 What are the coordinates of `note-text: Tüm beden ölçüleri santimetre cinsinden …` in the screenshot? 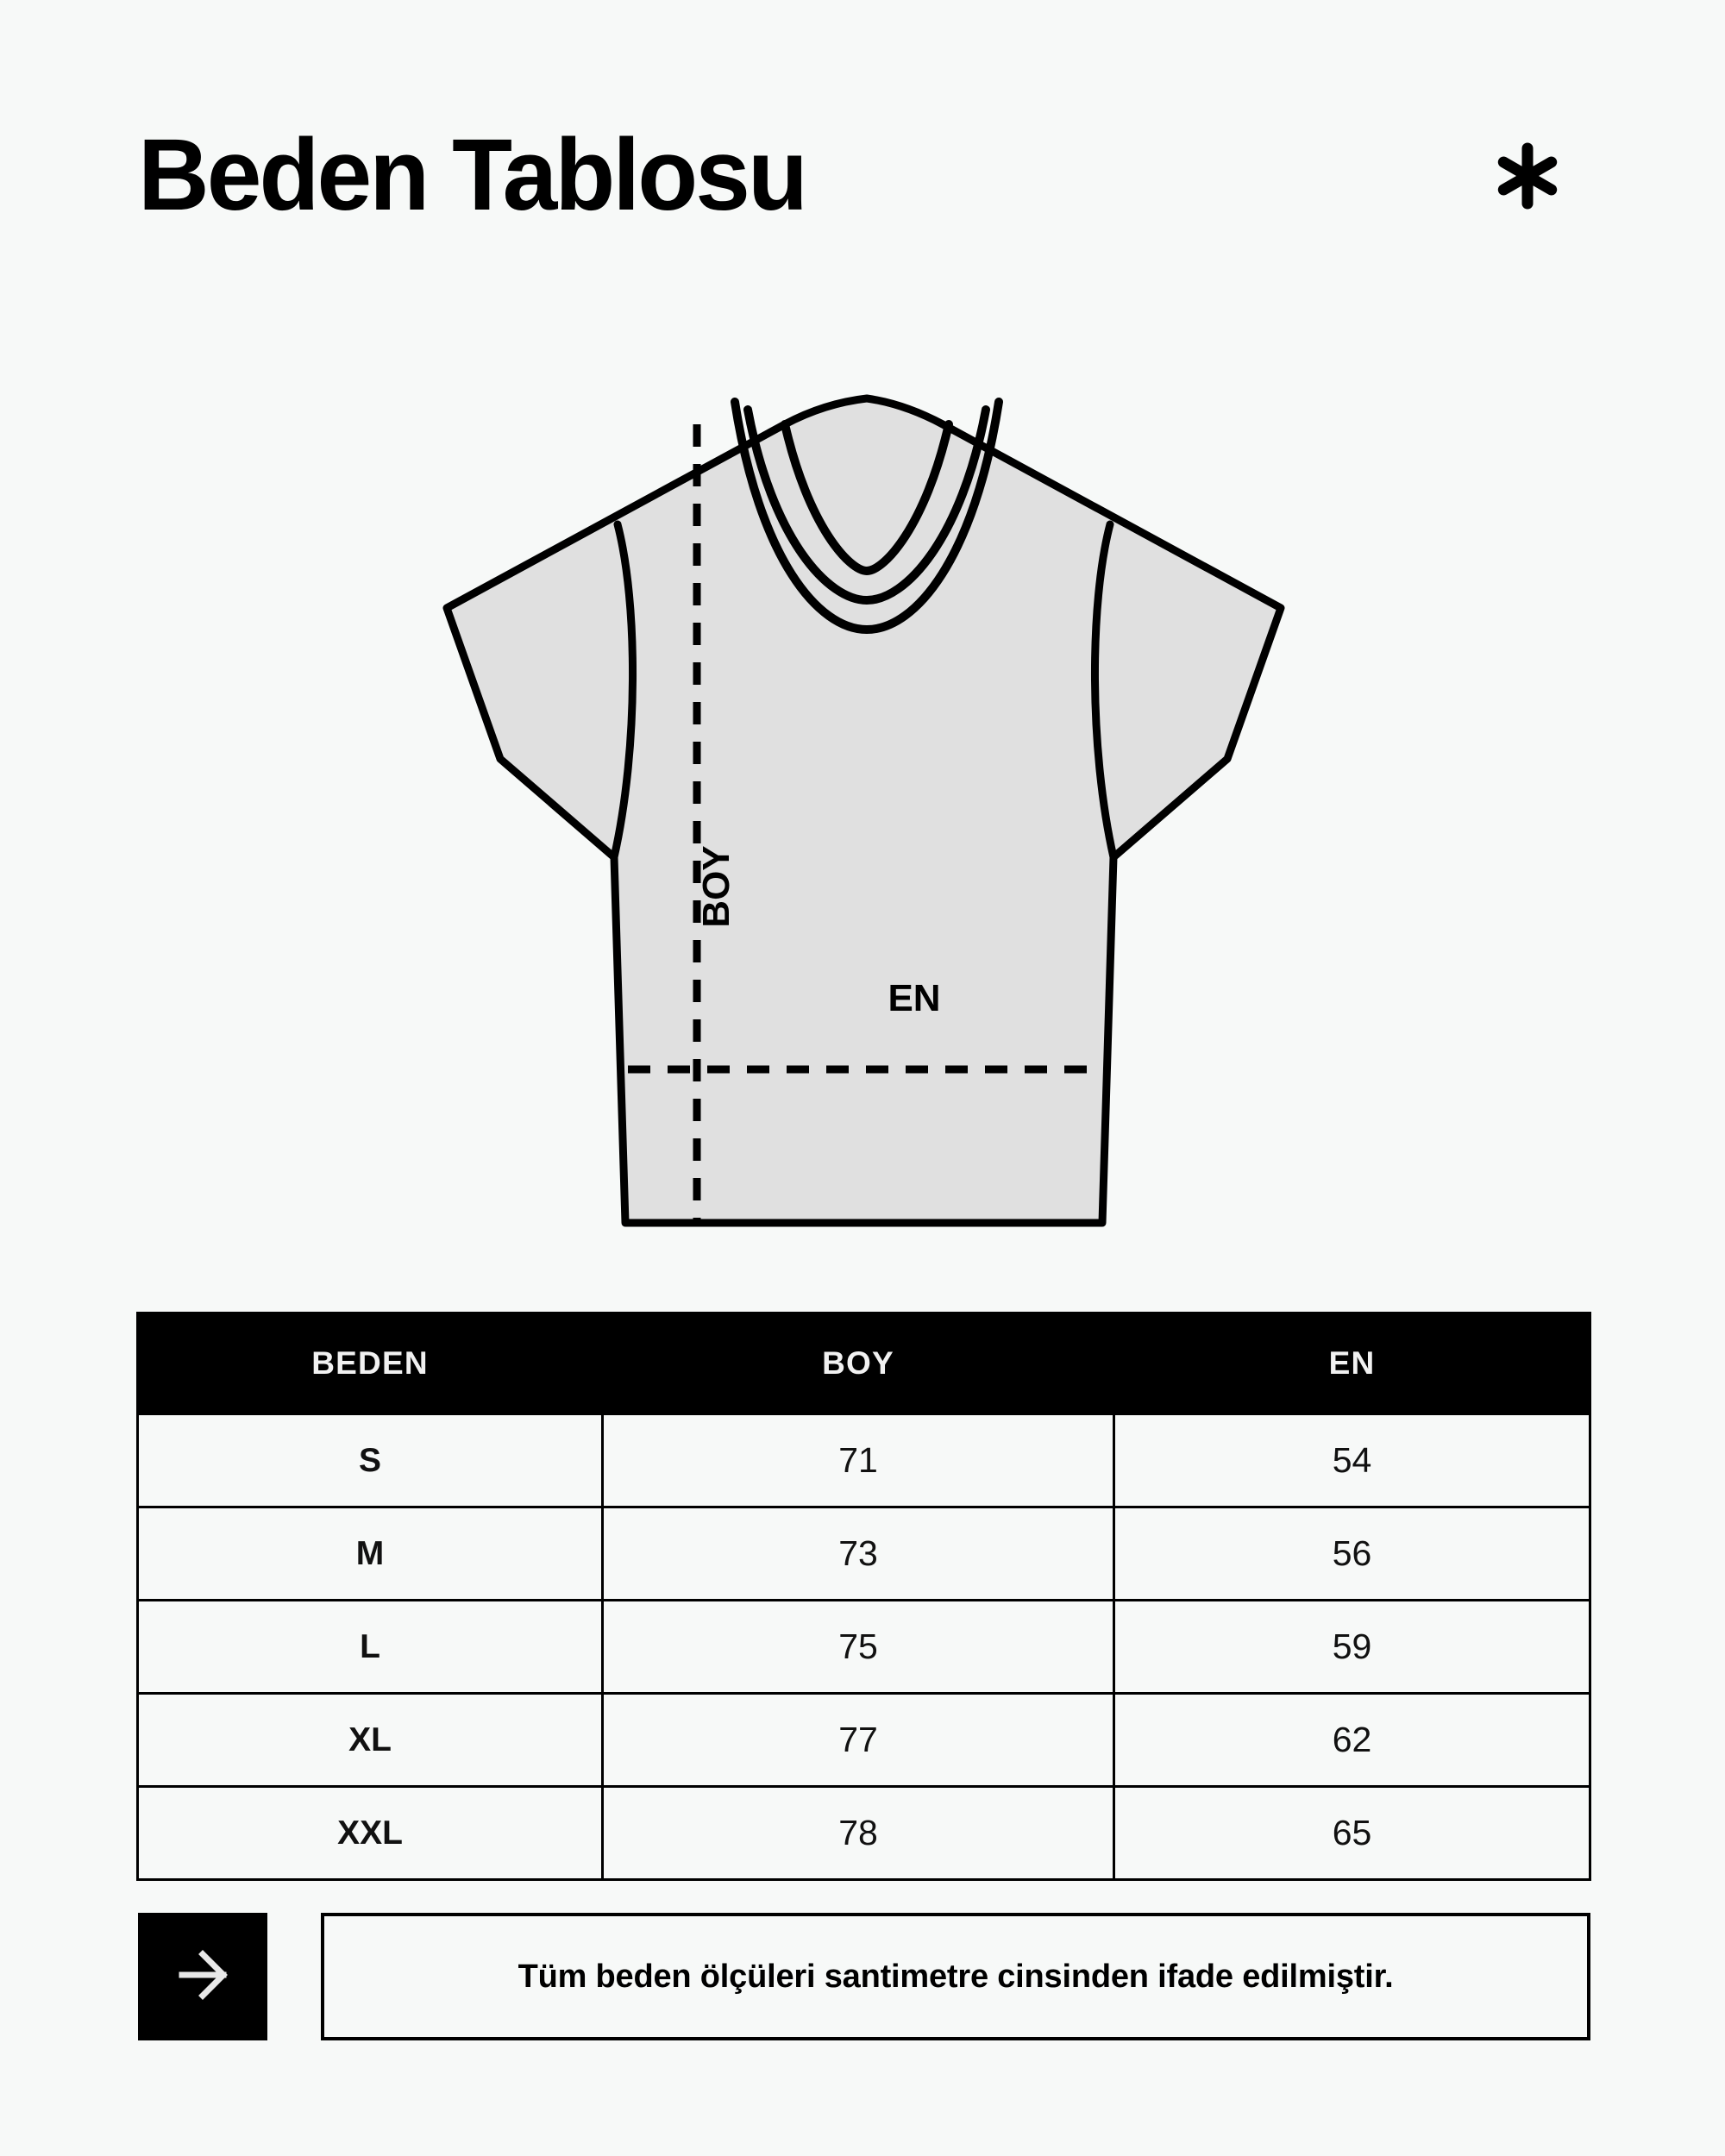 It's located at (956, 1976).